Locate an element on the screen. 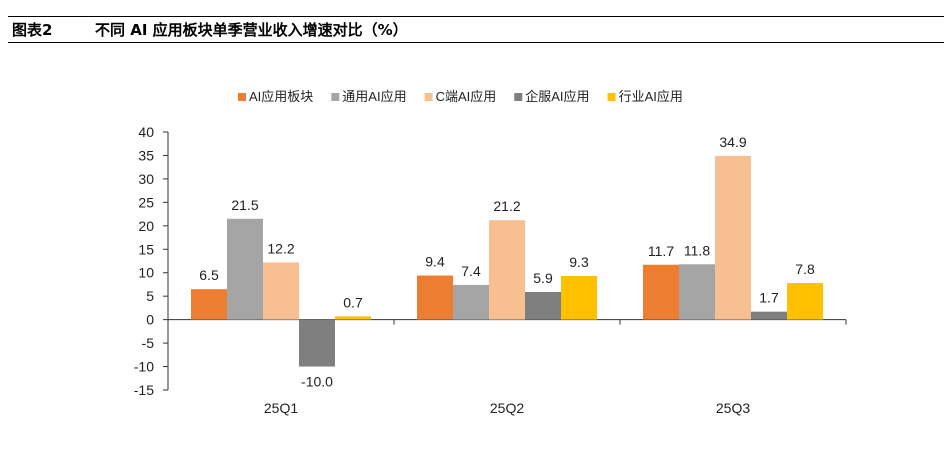 The image size is (949, 469). x-tick-label: 25Q3 is located at coordinates (733, 408).